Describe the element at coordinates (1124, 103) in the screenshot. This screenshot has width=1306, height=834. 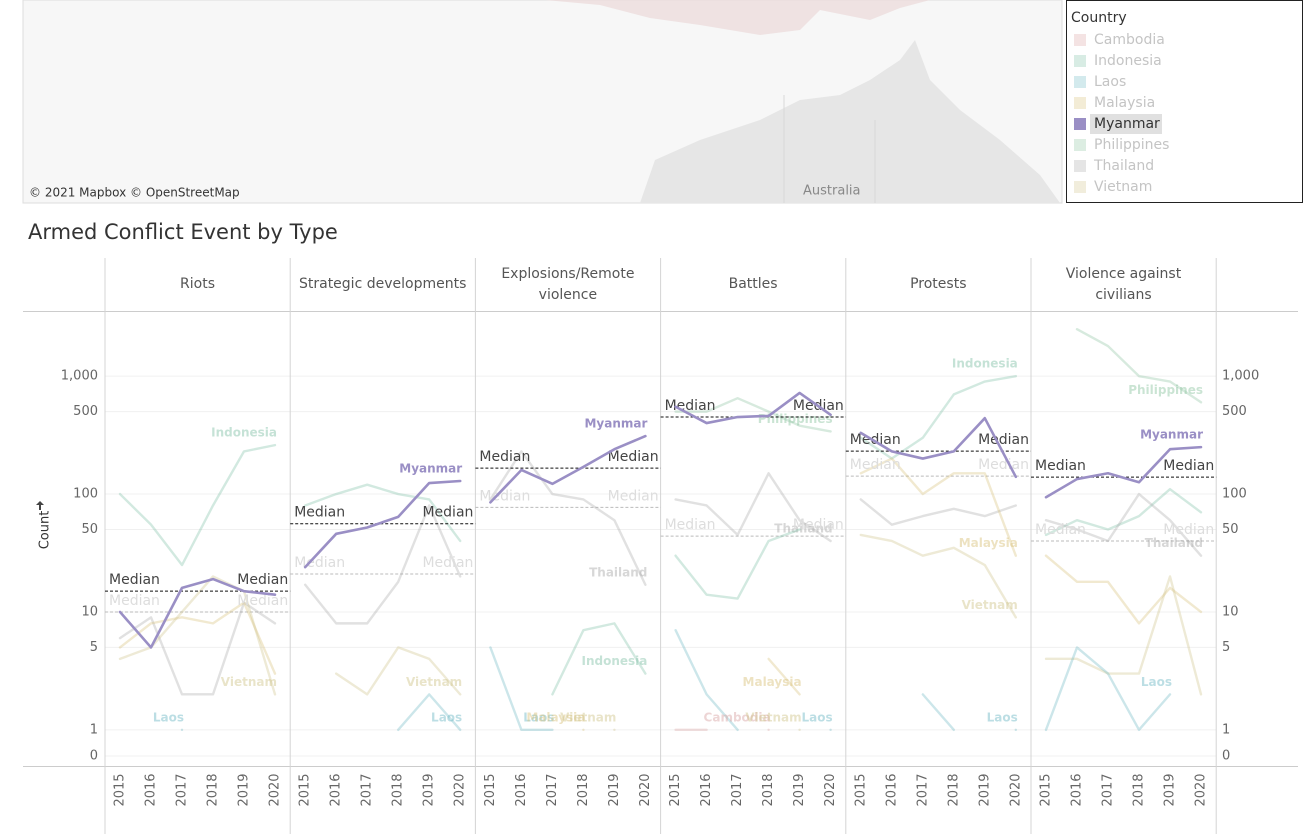
I see `legend-label: Malaysia` at that location.